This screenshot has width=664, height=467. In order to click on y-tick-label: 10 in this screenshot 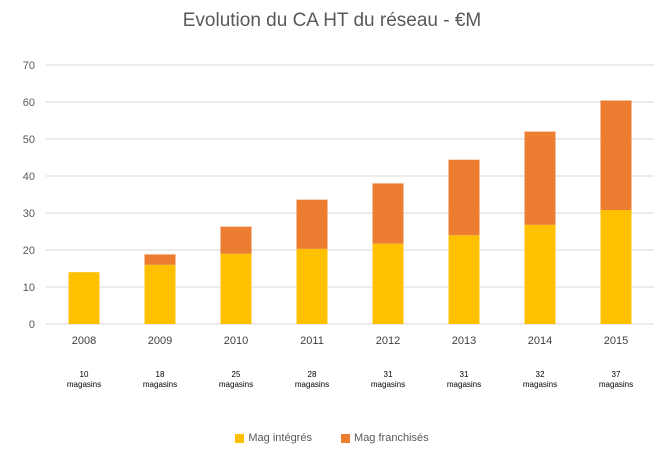, I will do `click(29, 288)`.